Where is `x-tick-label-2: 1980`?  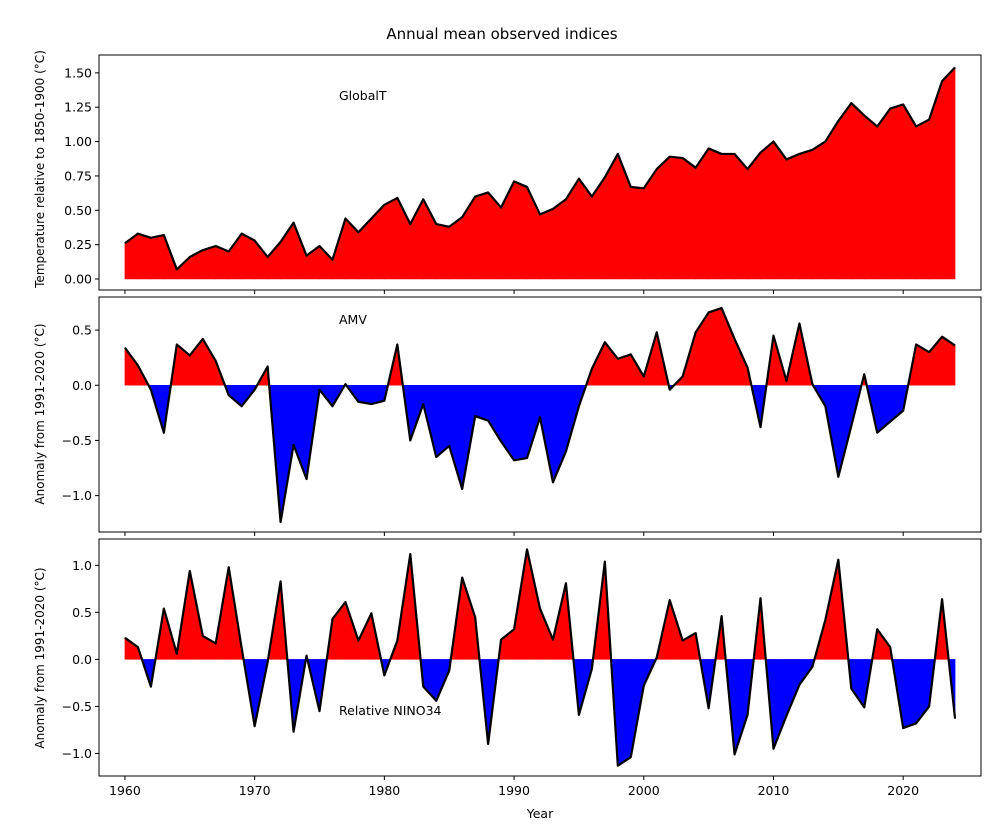
x-tick-label-2: 1980 is located at coordinates (384, 790).